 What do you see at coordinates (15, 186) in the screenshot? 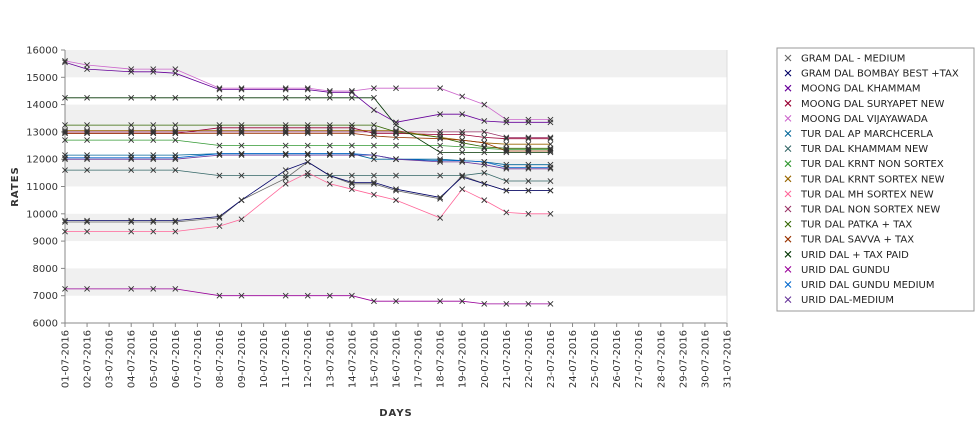
I see `y-axis-title: RATES` at bounding box center [15, 186].